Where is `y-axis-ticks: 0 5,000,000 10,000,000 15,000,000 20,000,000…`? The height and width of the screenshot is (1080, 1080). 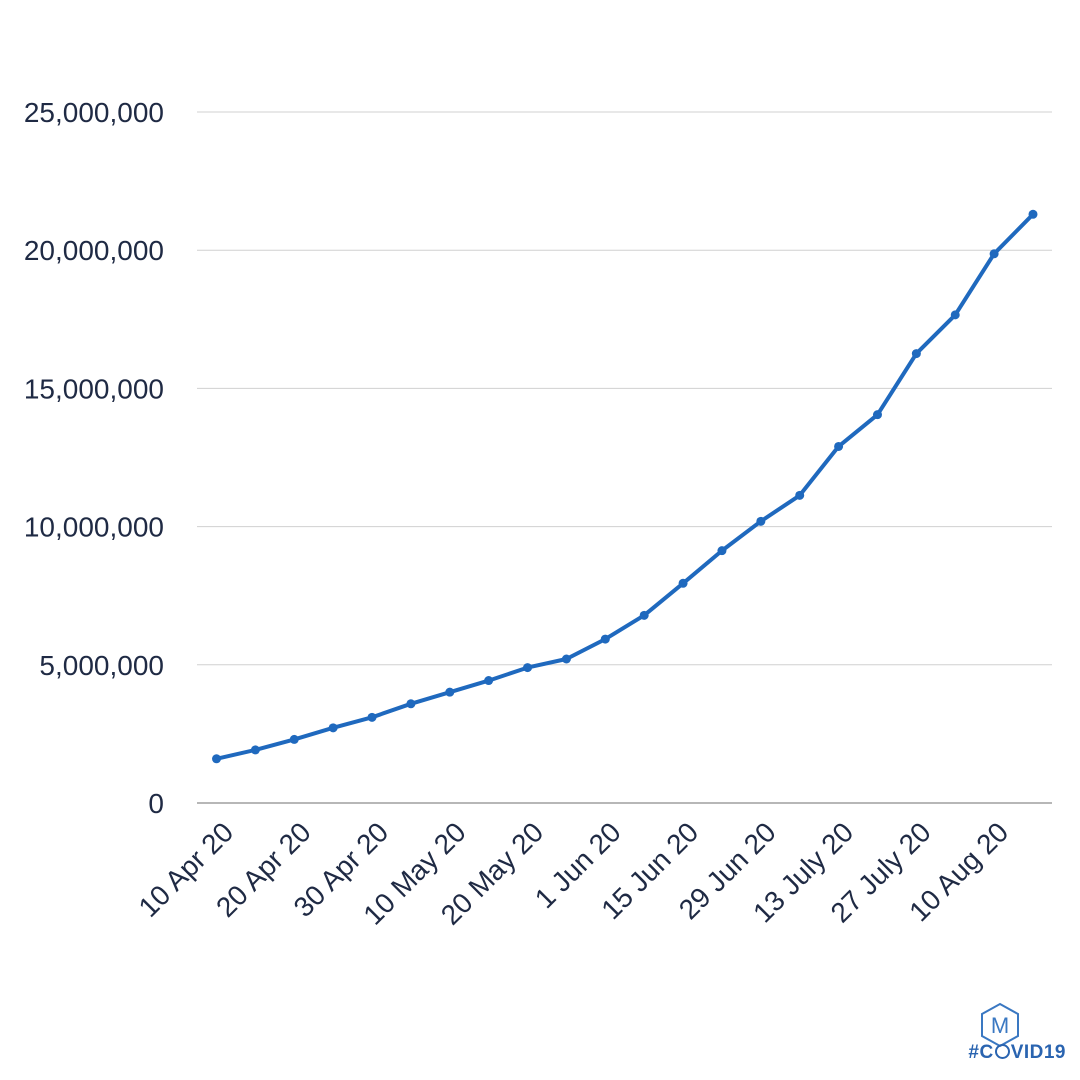
y-axis-ticks: 0 5,000,000 10,000,000 15,000,000 20,000,000… is located at coordinates (94, 458).